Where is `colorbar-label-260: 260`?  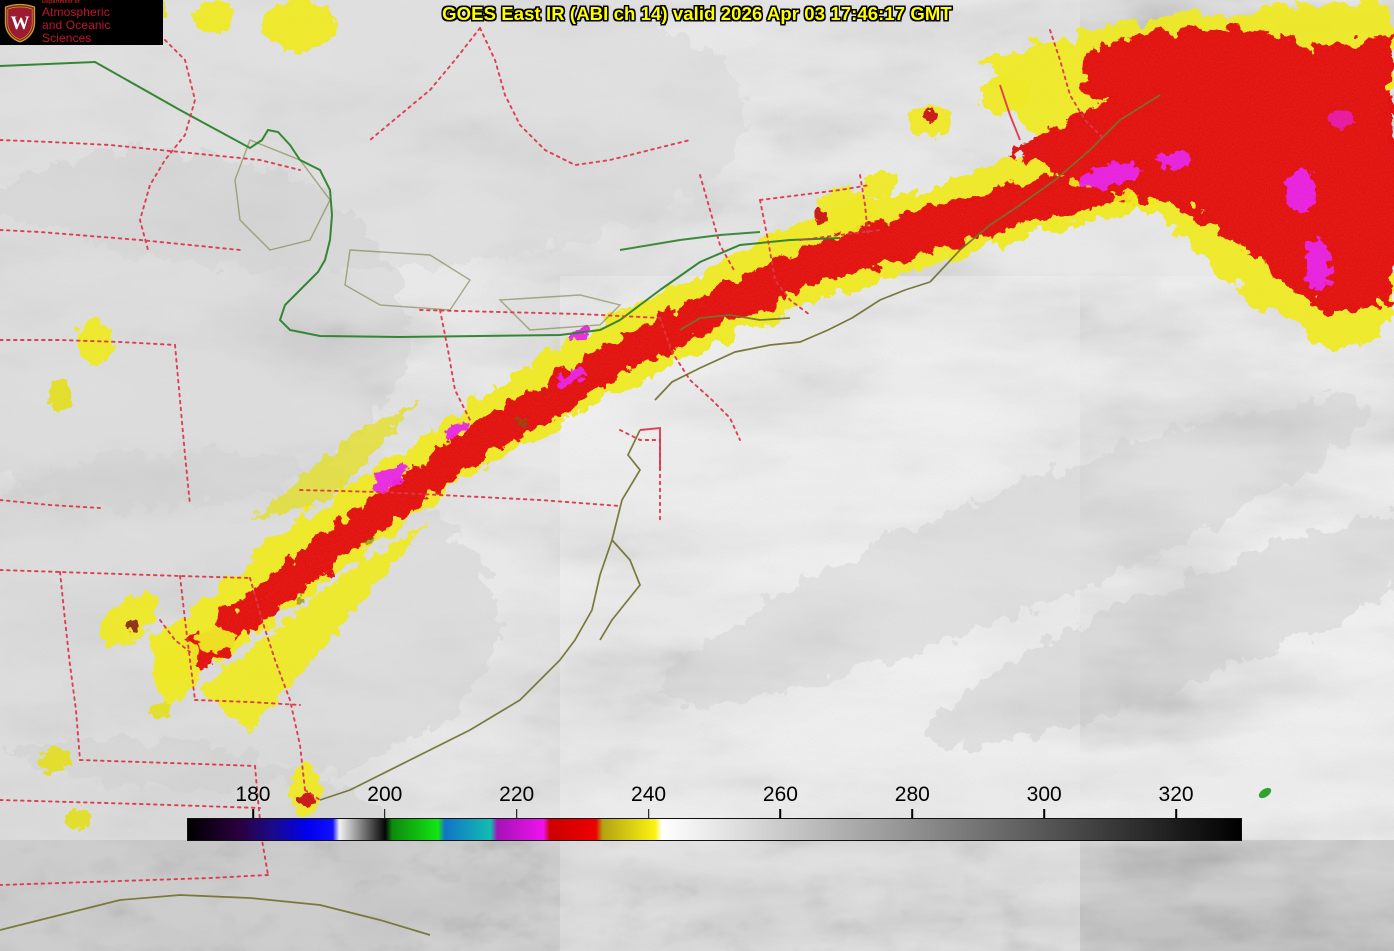
colorbar-label-260: 260 is located at coordinates (780, 794).